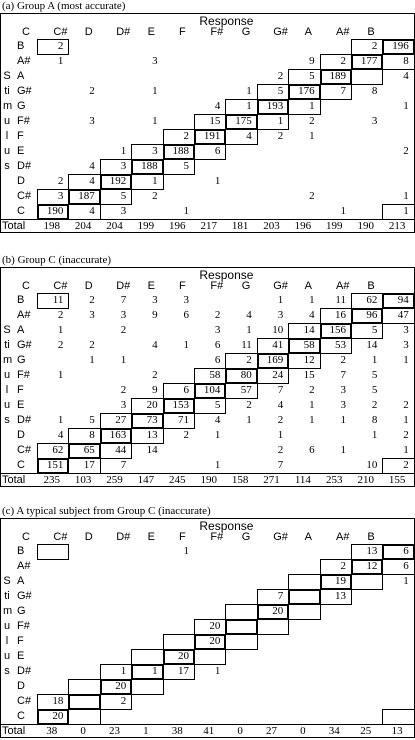 The height and width of the screenshot is (740, 415). What do you see at coordinates (280, 32) in the screenshot?
I see `column-header: G#` at bounding box center [280, 32].